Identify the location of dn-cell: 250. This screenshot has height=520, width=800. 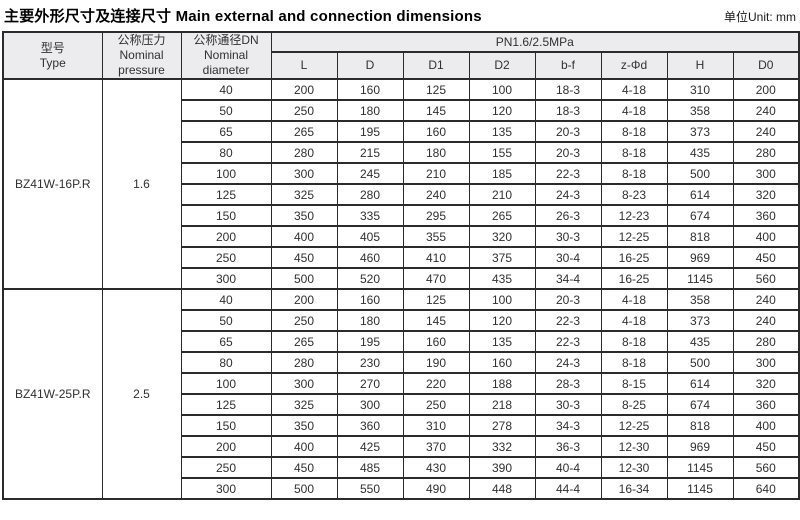
(226, 257).